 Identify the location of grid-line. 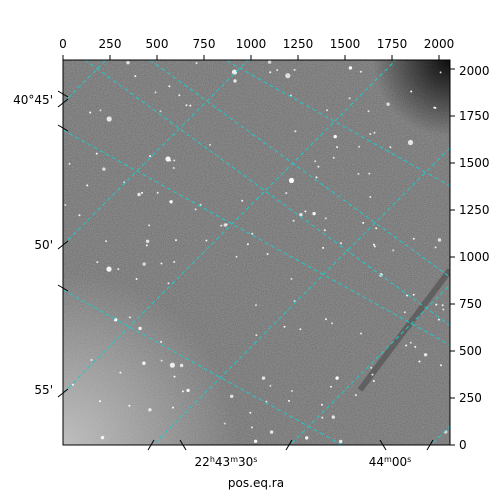
(85, 82).